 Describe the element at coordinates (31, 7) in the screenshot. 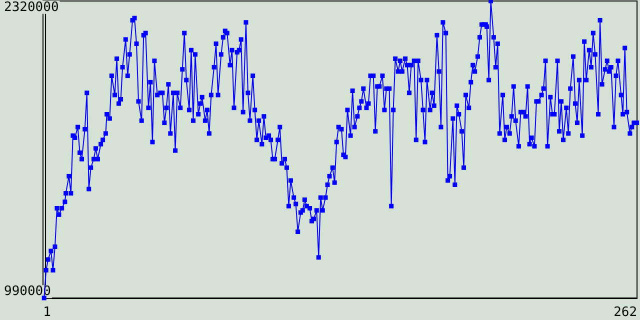

I see `y-tick-label: 2320000` at that location.